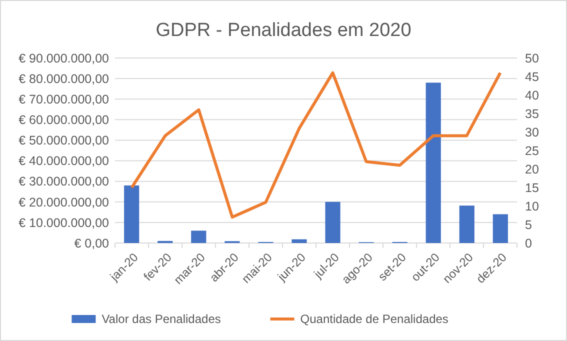 The image size is (567, 341). Describe the element at coordinates (161, 319) in the screenshot. I see `legend-label: Valor das Penalidades` at that location.